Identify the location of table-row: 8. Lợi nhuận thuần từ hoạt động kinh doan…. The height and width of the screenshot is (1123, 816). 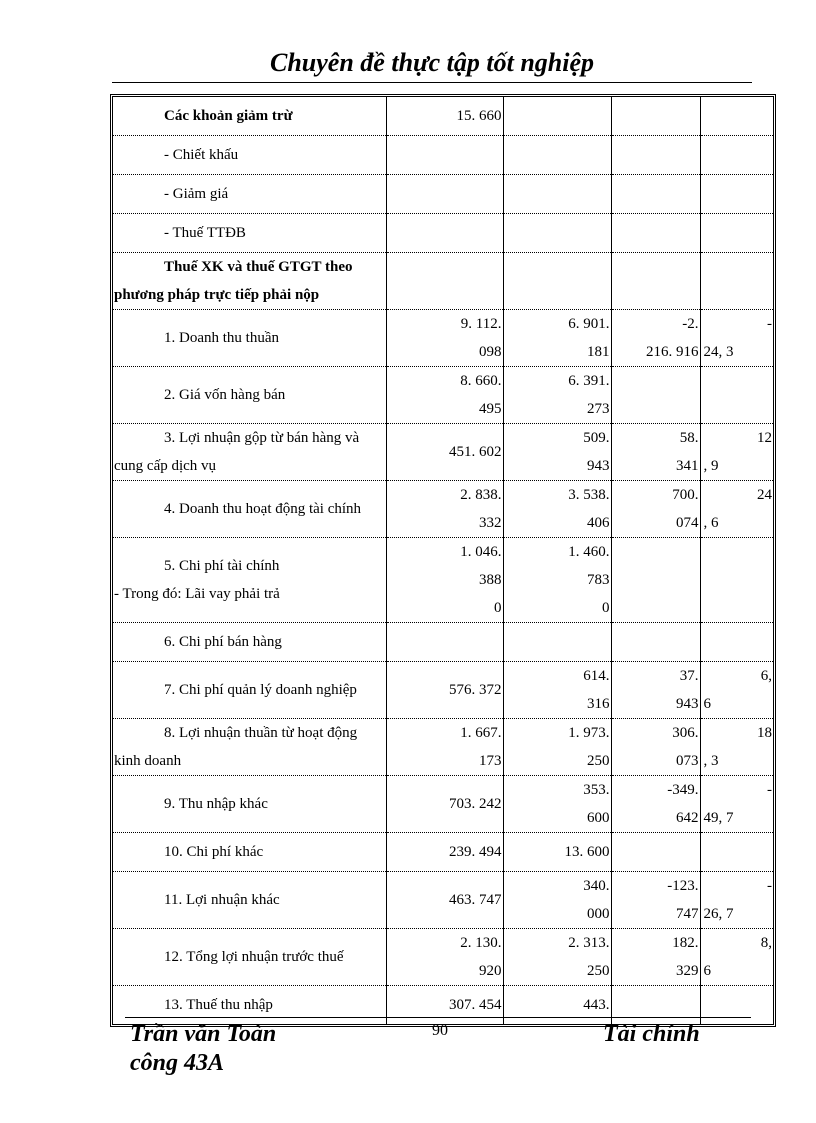
(443, 747).